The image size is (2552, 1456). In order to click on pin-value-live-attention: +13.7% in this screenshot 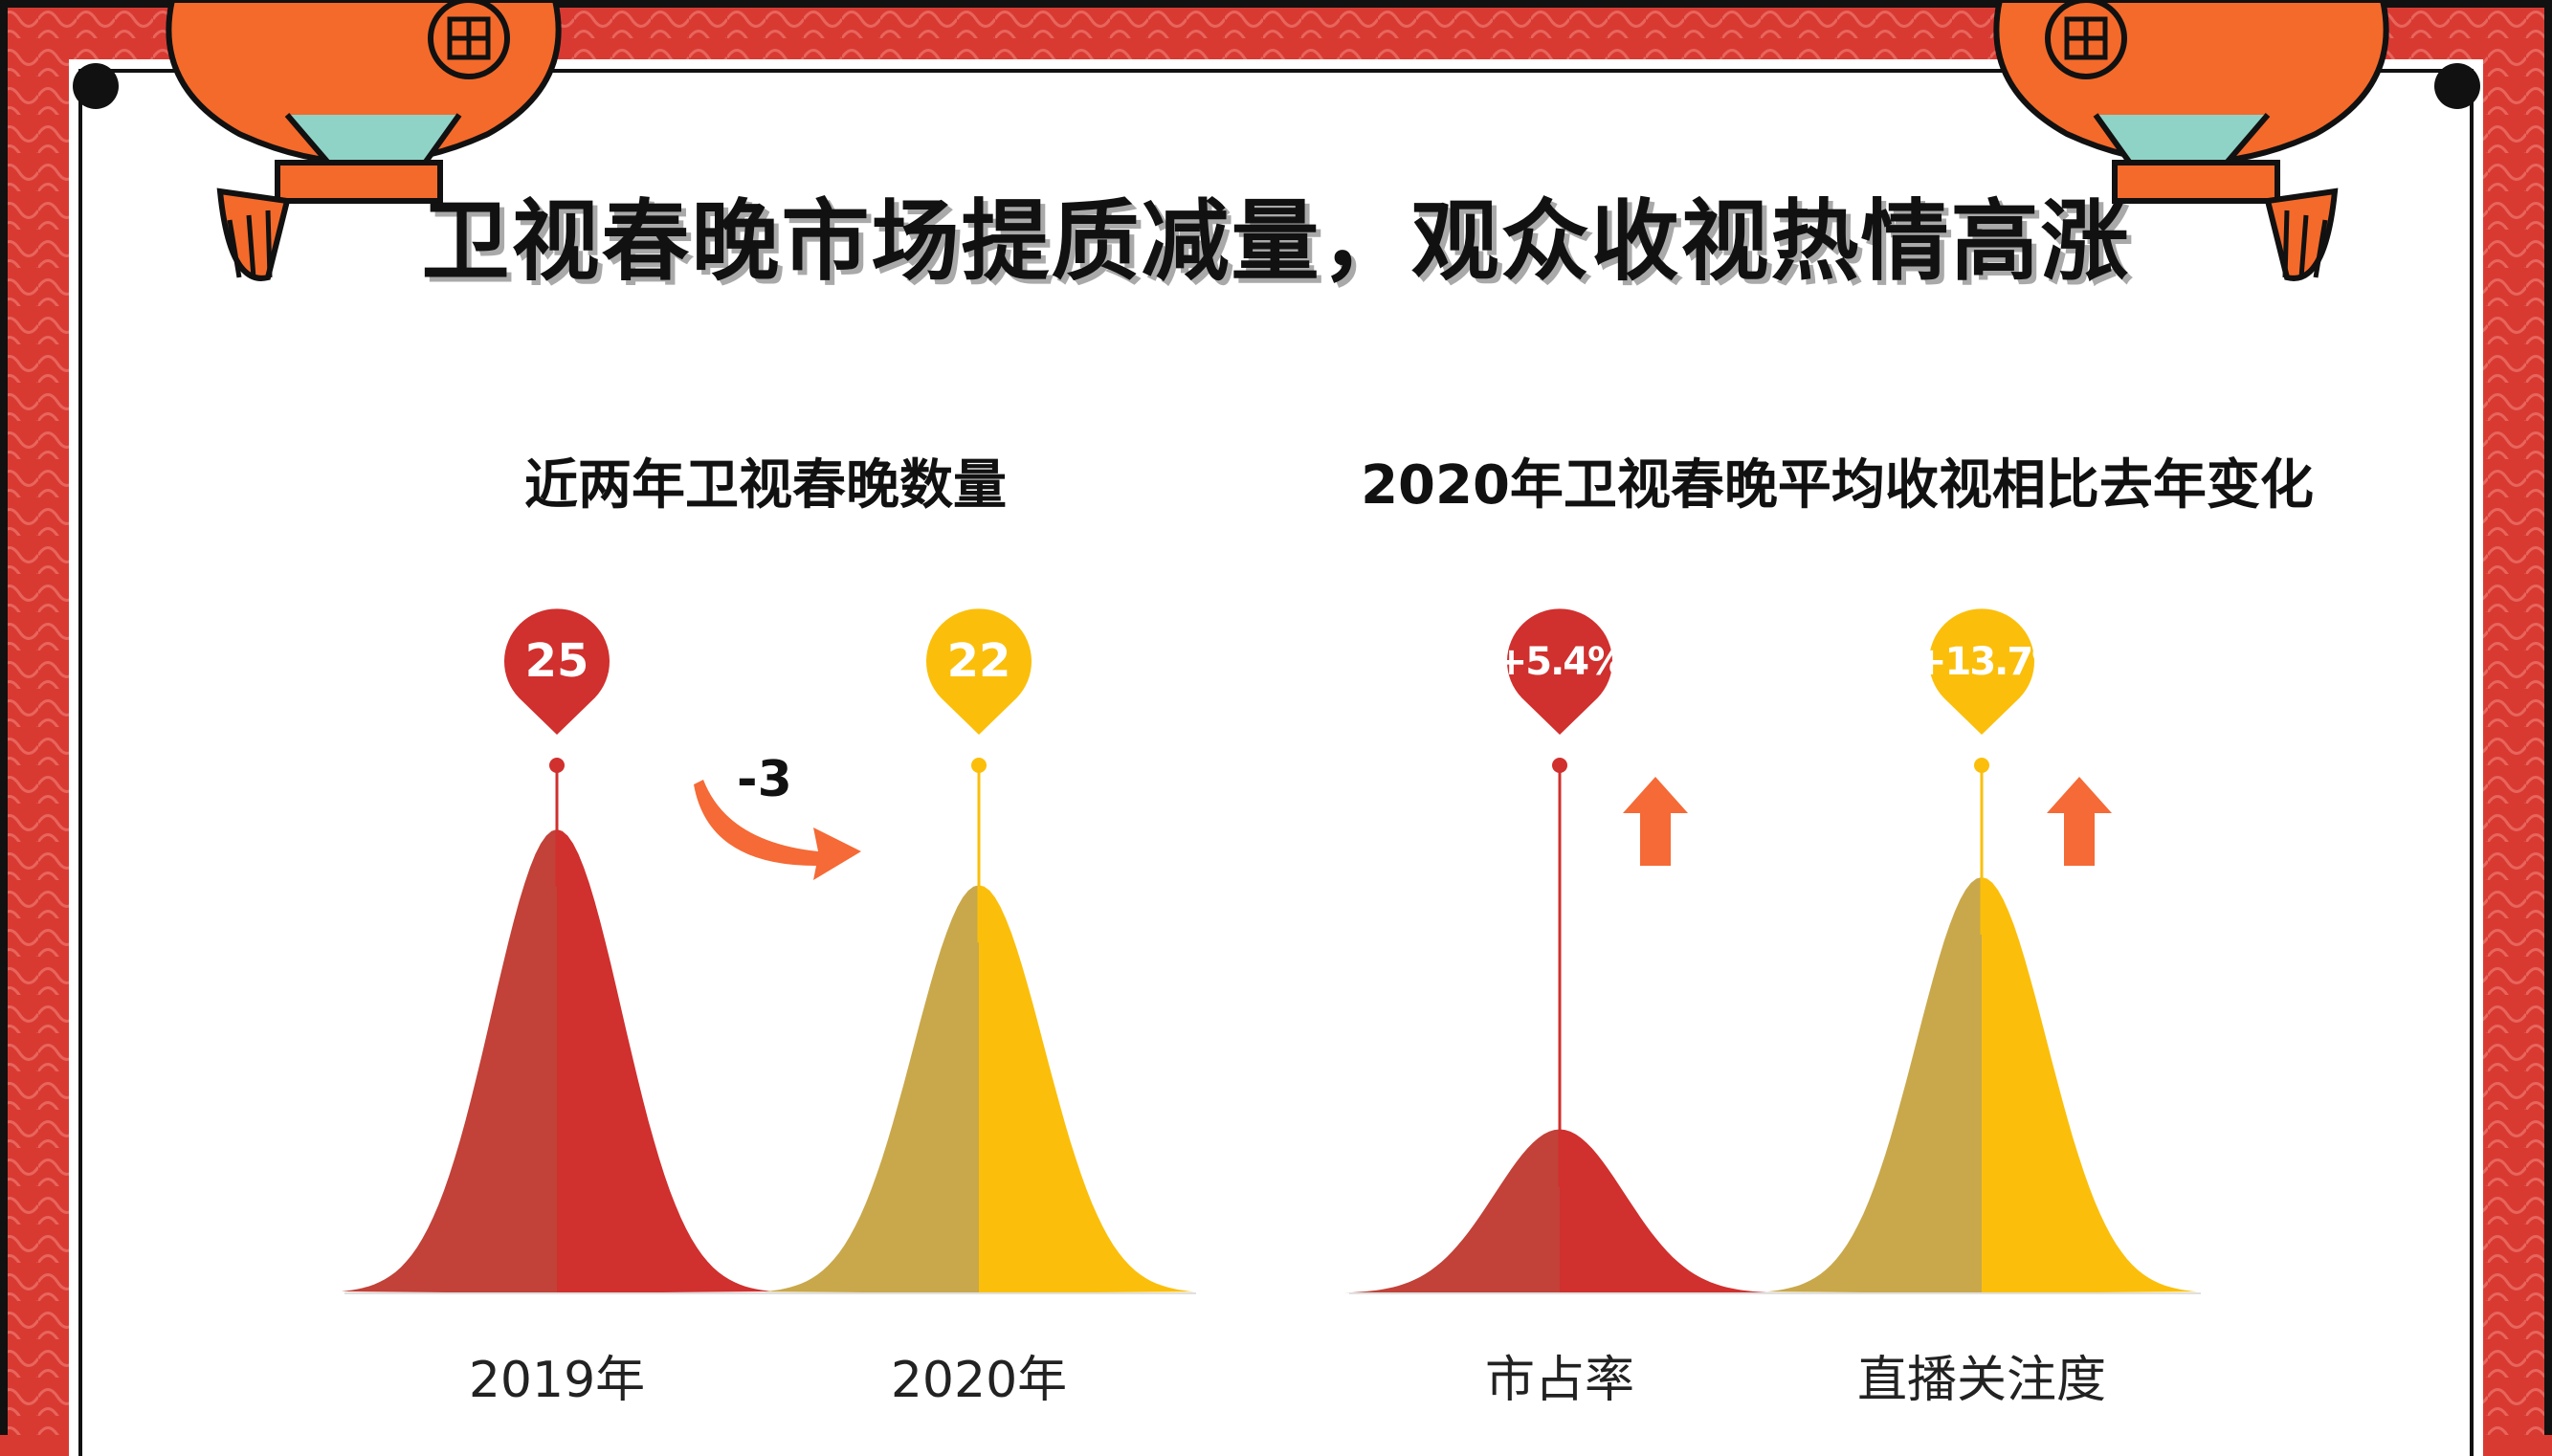, I will do `click(1992, 662)`.